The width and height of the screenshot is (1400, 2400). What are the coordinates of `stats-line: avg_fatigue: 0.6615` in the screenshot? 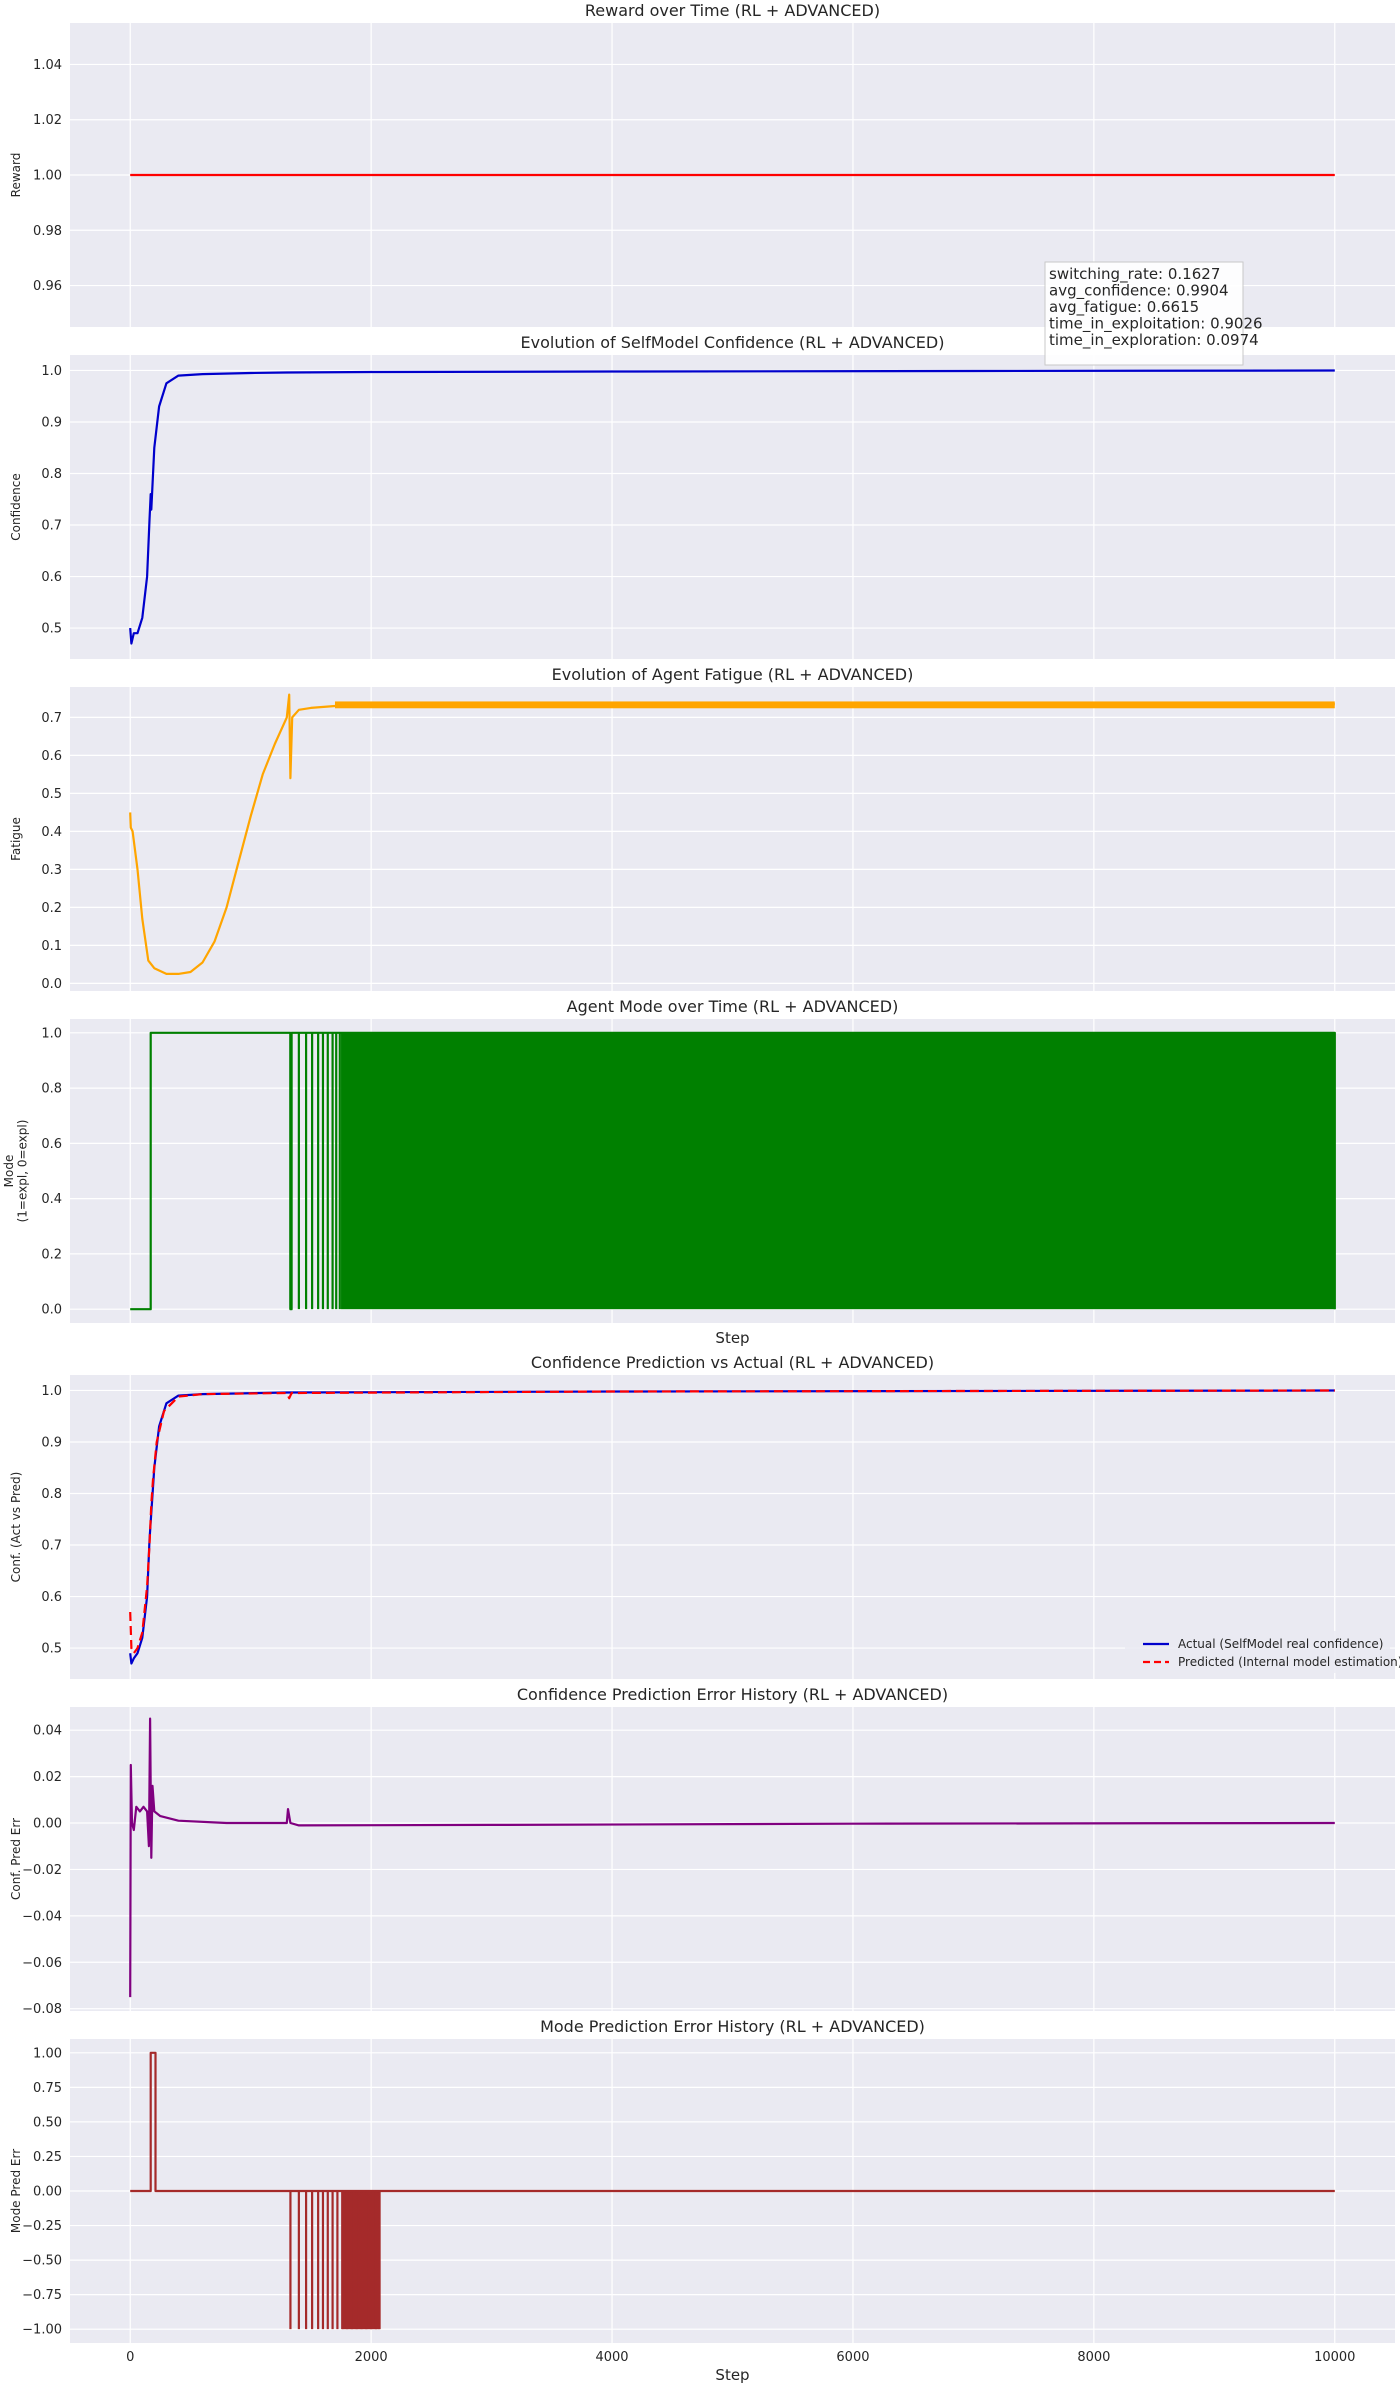 It's located at (1124, 307).